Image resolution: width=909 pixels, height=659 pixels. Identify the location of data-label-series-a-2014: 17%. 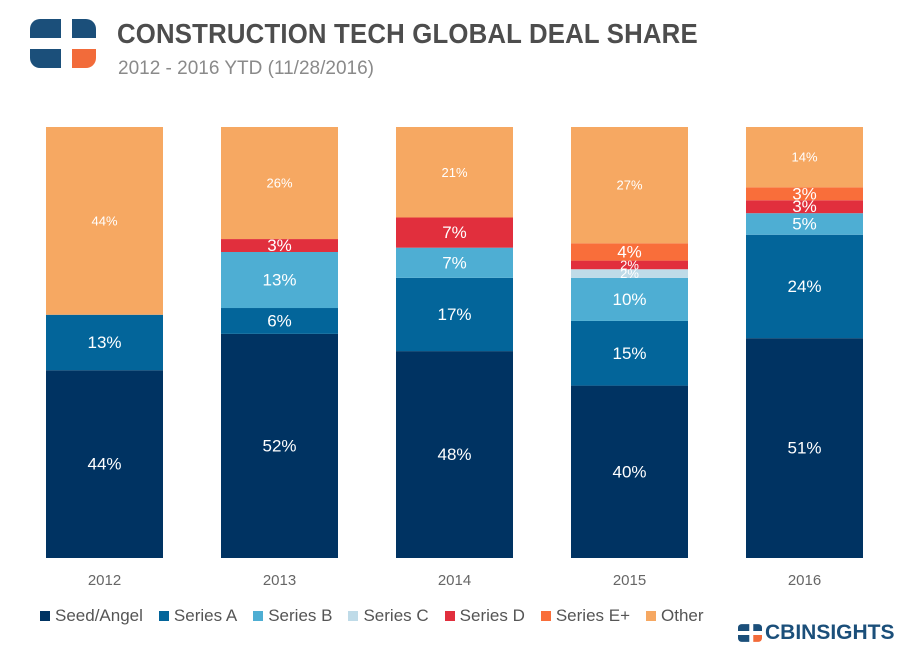
(454, 314).